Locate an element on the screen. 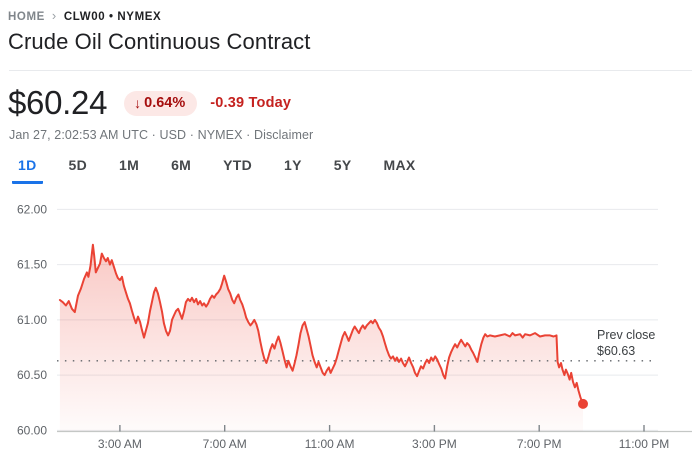  change-percent-badge: ↓ 0.64% is located at coordinates (161, 103).